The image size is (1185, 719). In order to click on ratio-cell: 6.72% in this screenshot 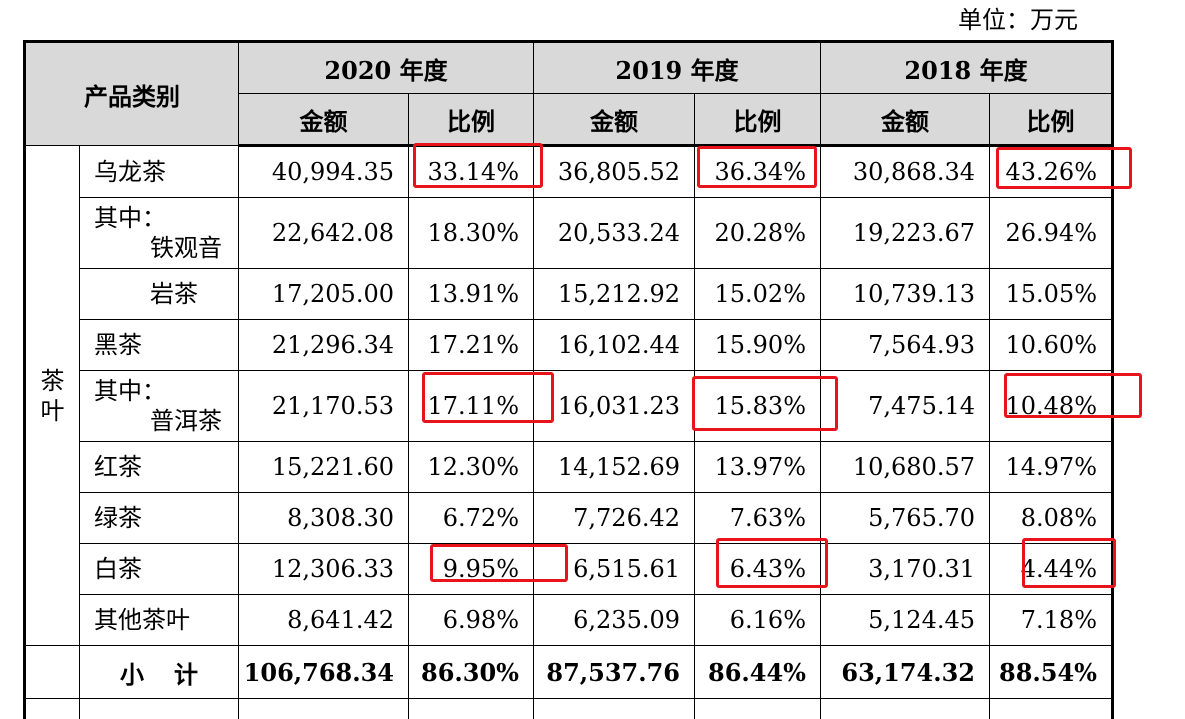, I will do `click(471, 518)`.